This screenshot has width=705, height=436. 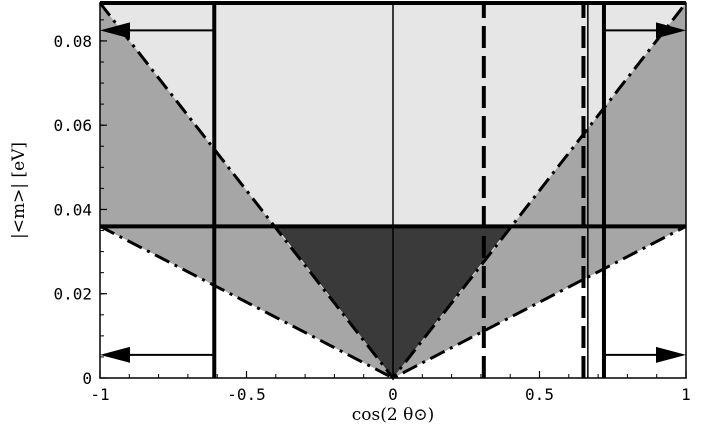 I want to click on x-axis-label: cos(2 θ⊙), so click(x=393, y=415).